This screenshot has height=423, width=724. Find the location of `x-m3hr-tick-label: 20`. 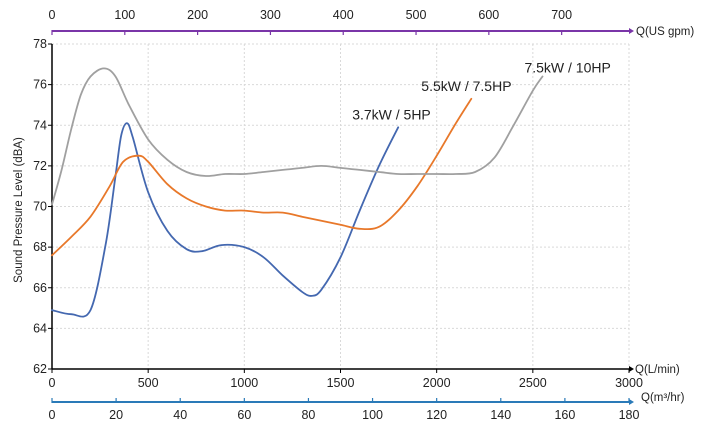

x-m3hr-tick-label: 20 is located at coordinates (116, 415).